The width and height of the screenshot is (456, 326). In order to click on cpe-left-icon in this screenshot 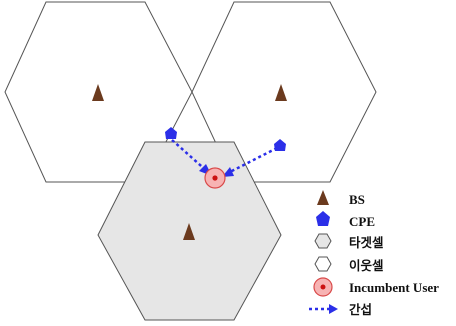, I will do `click(171, 133)`.